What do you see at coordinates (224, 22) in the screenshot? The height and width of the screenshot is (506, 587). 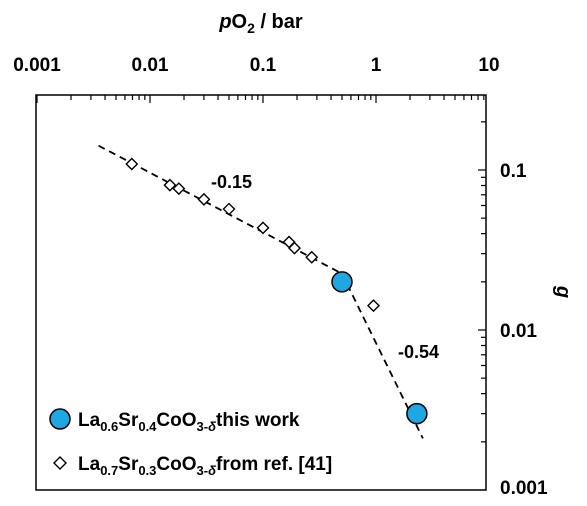 I see `x-axis-title-italic: p` at bounding box center [224, 22].